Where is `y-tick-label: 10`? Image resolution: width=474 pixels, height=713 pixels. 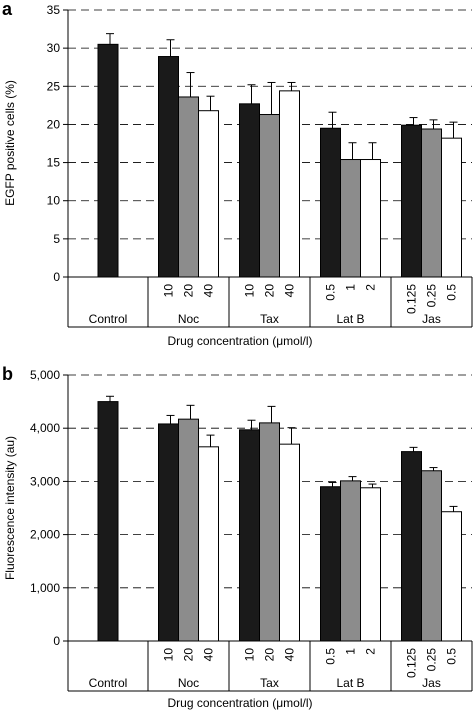 y-tick-label: 10 is located at coordinates (54, 201).